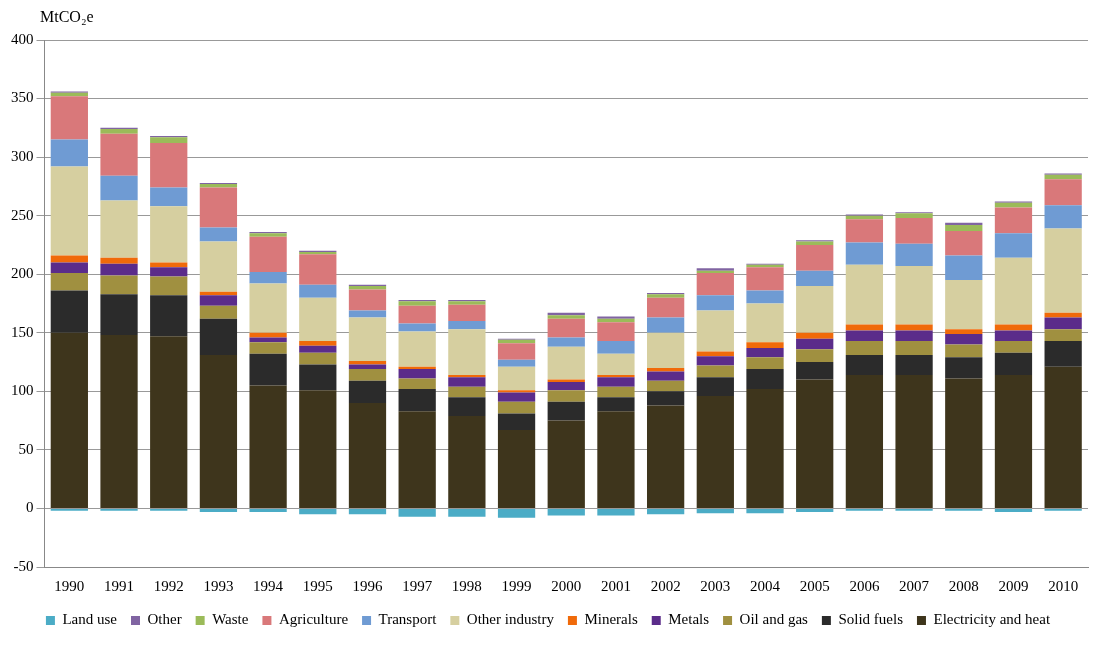 The width and height of the screenshot is (1110, 650). I want to click on x-tick-label: 1991, so click(119, 585).